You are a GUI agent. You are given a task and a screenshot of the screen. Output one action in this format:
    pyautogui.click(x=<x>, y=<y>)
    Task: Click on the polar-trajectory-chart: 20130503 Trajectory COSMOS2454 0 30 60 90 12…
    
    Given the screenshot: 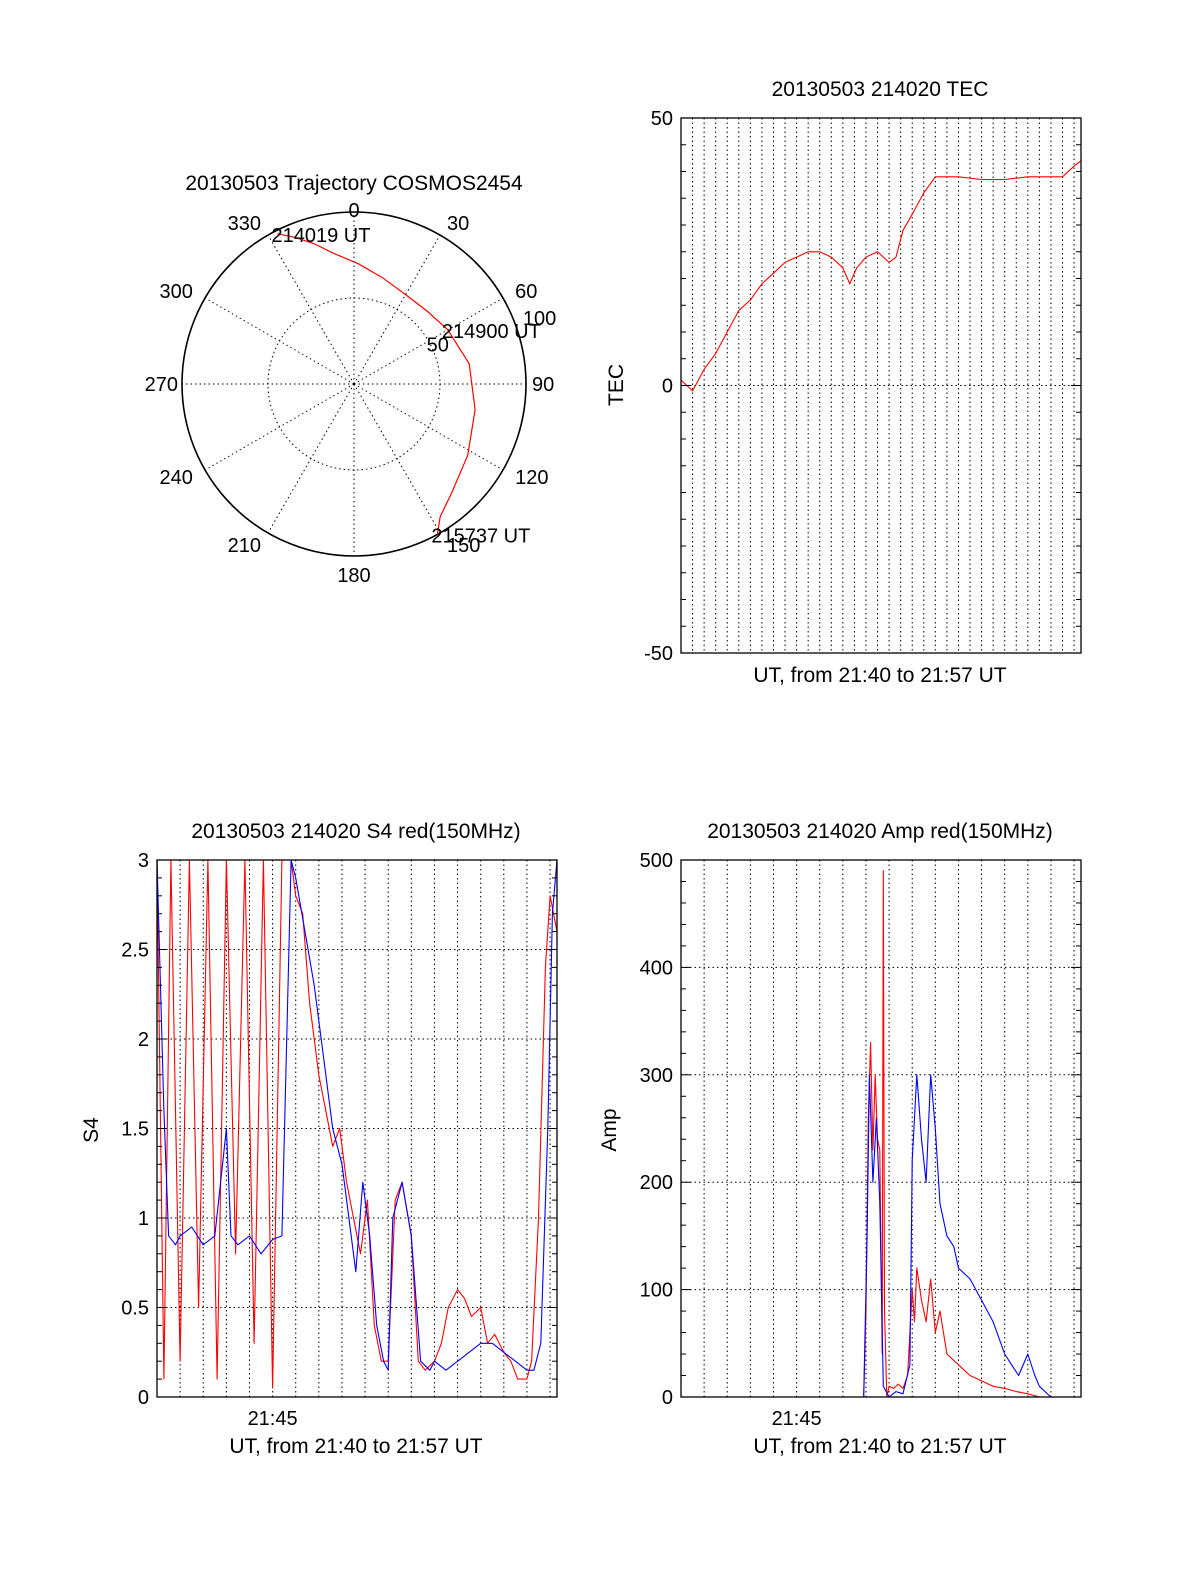 What is the action you would take?
    pyautogui.click(x=351, y=379)
    